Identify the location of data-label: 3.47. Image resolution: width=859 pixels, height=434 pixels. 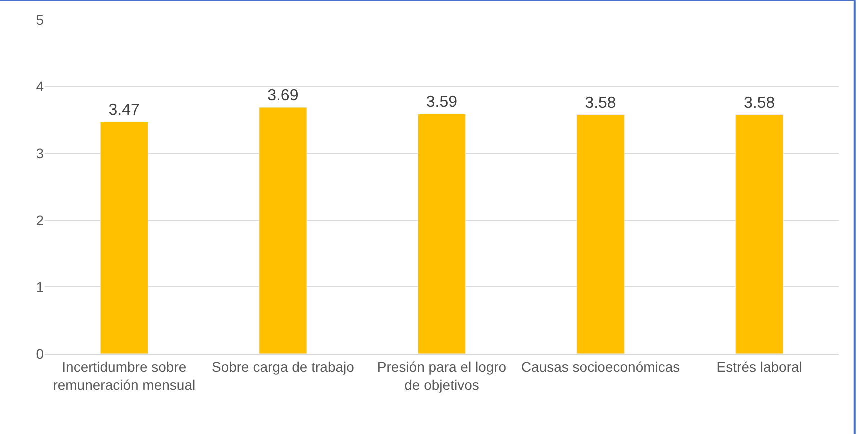
(124, 111).